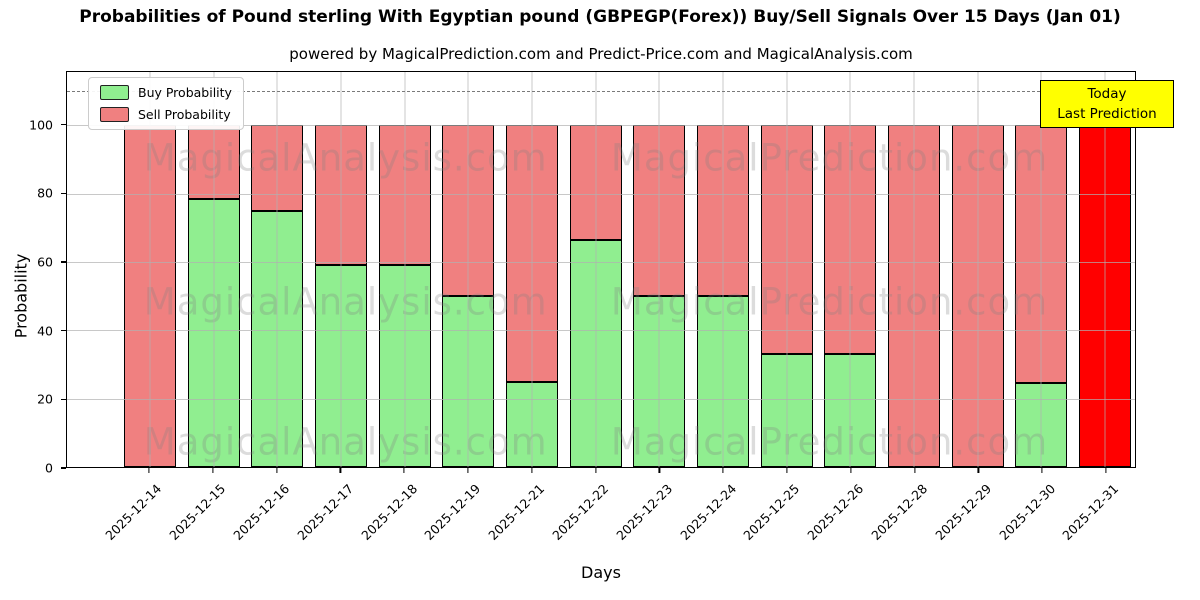 The height and width of the screenshot is (600, 1200). I want to click on x-tick-label: 2025-12-19, so click(452, 512).